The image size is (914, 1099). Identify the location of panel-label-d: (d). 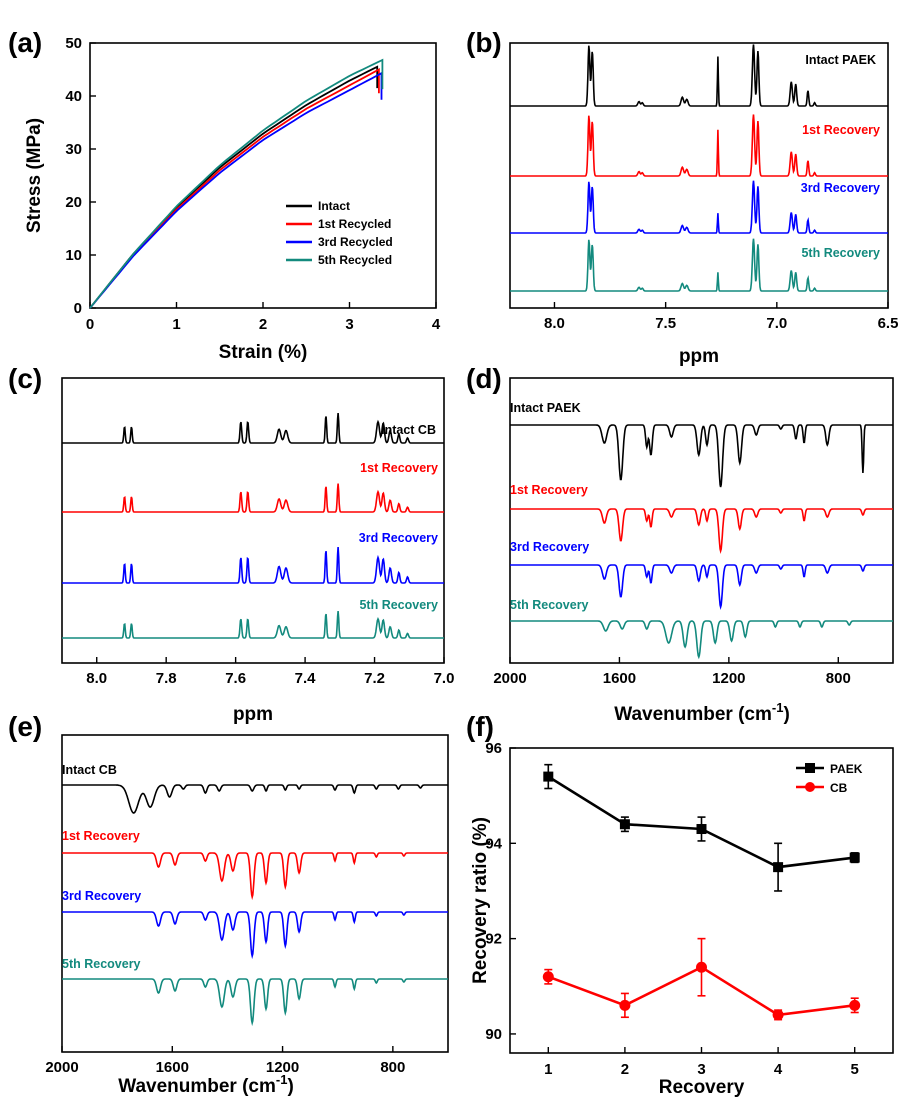
(484, 378).